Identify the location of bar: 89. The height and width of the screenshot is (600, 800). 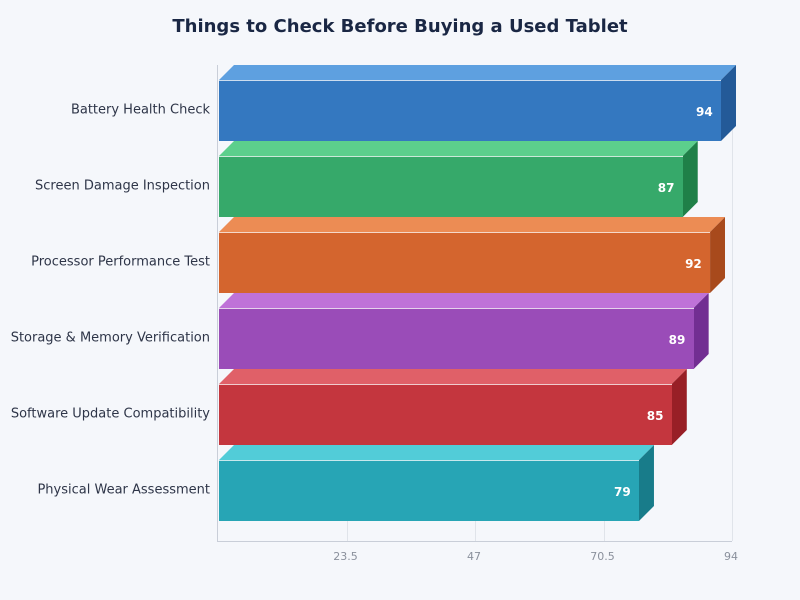
(464, 331).